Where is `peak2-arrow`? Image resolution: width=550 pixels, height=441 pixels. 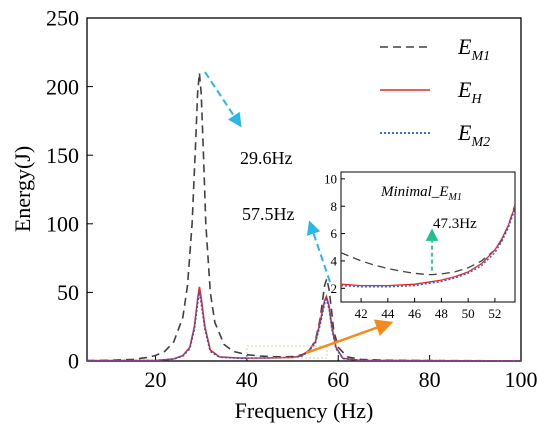
peak2-arrow is located at coordinates (318, 251).